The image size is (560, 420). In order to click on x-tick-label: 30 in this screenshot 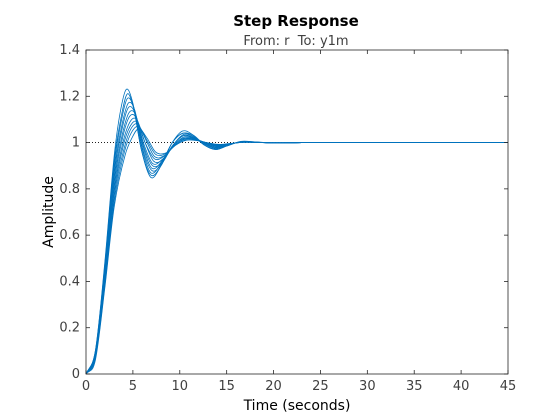, I will do `click(367, 386)`.